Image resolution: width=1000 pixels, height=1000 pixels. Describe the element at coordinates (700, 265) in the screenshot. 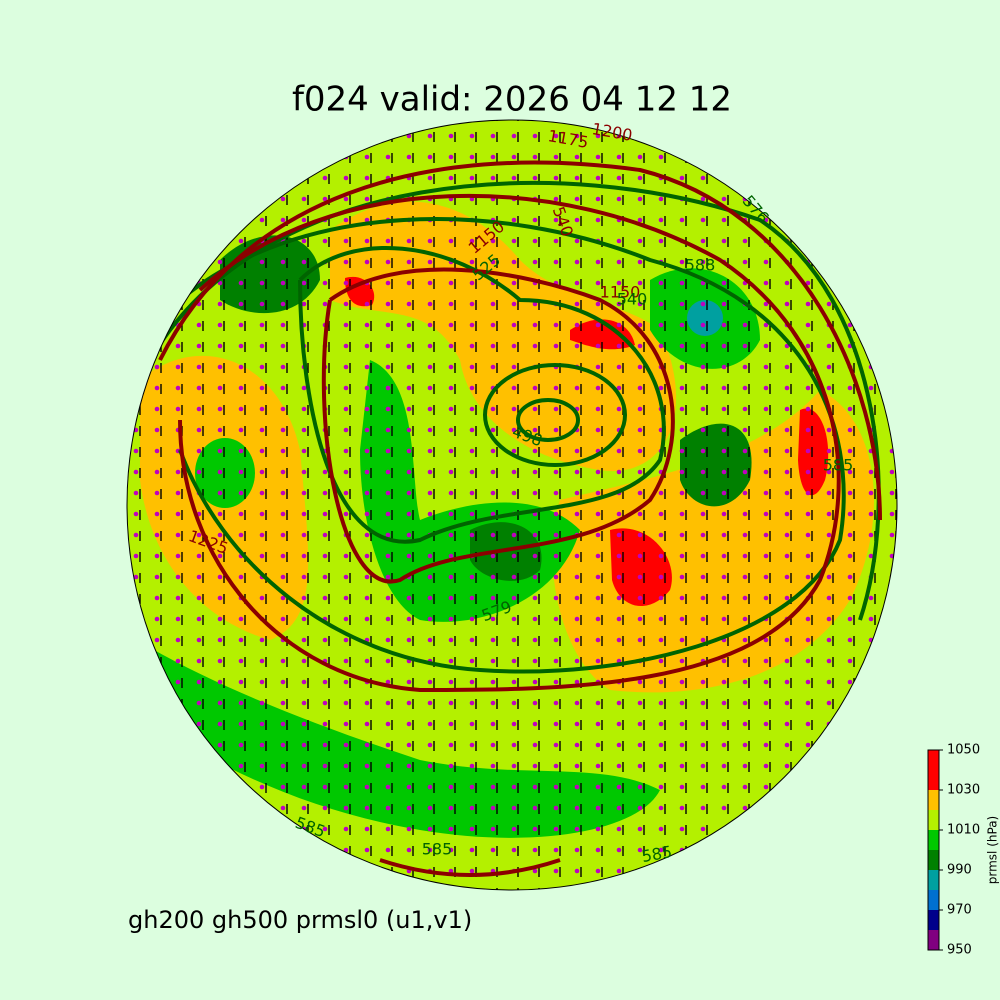

I see `contour-label: 588` at that location.